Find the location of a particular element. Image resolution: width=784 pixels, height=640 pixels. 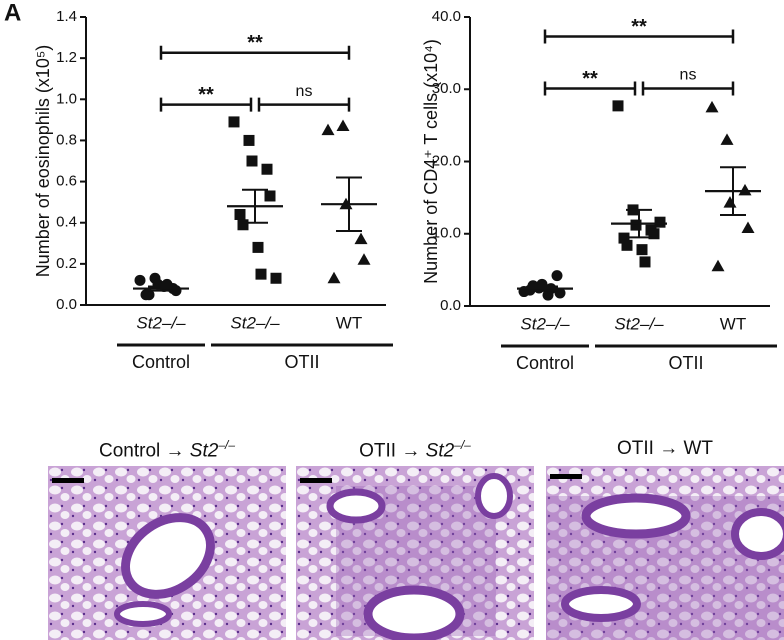

image-caption: Control → St2–/– is located at coordinates (167, 450).